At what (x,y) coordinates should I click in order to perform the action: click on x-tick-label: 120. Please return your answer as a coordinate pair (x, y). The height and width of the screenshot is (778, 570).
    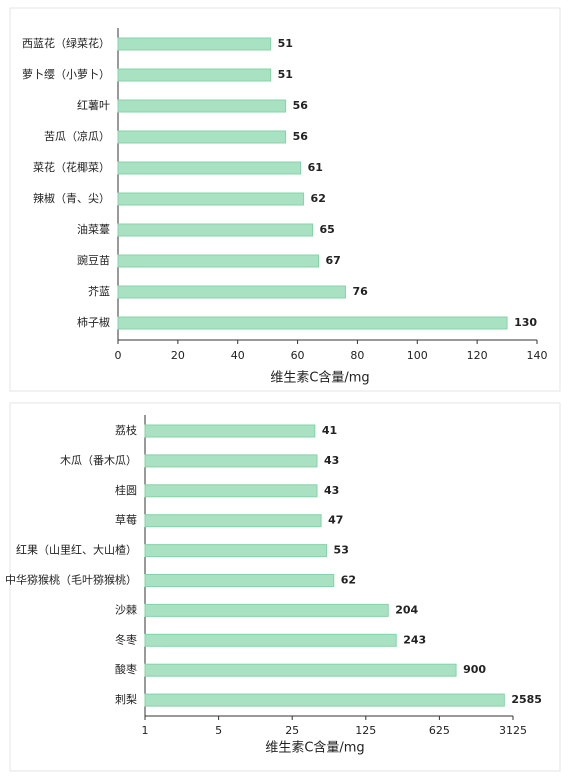
    Looking at the image, I should click on (477, 355).